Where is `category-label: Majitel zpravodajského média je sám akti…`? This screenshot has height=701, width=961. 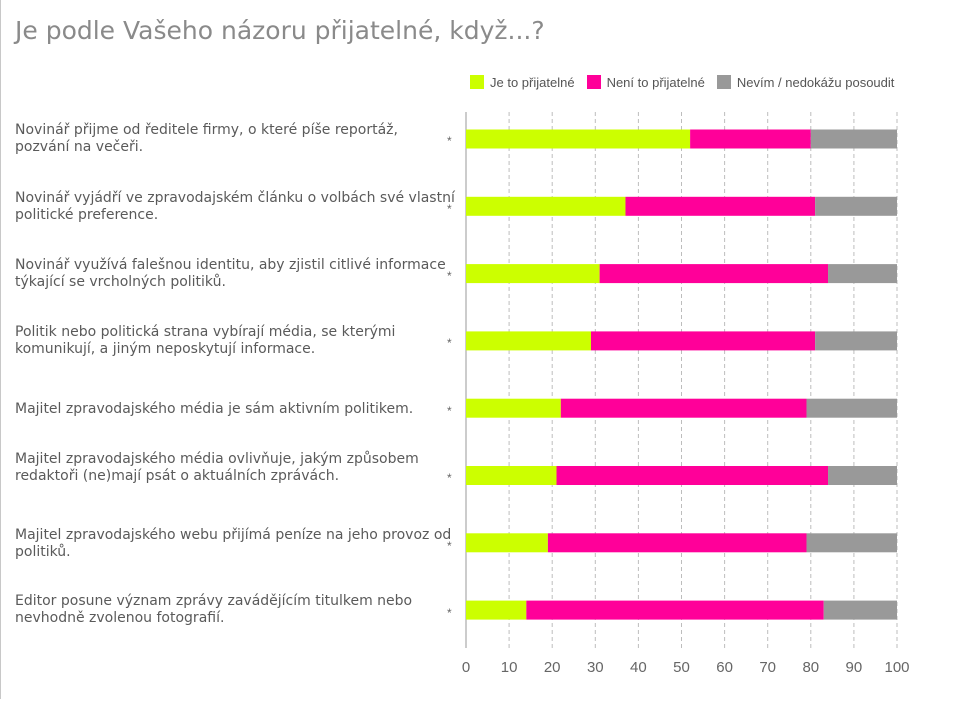
category-label: Majitel zpravodajského média je sám akti… is located at coordinates (214, 409).